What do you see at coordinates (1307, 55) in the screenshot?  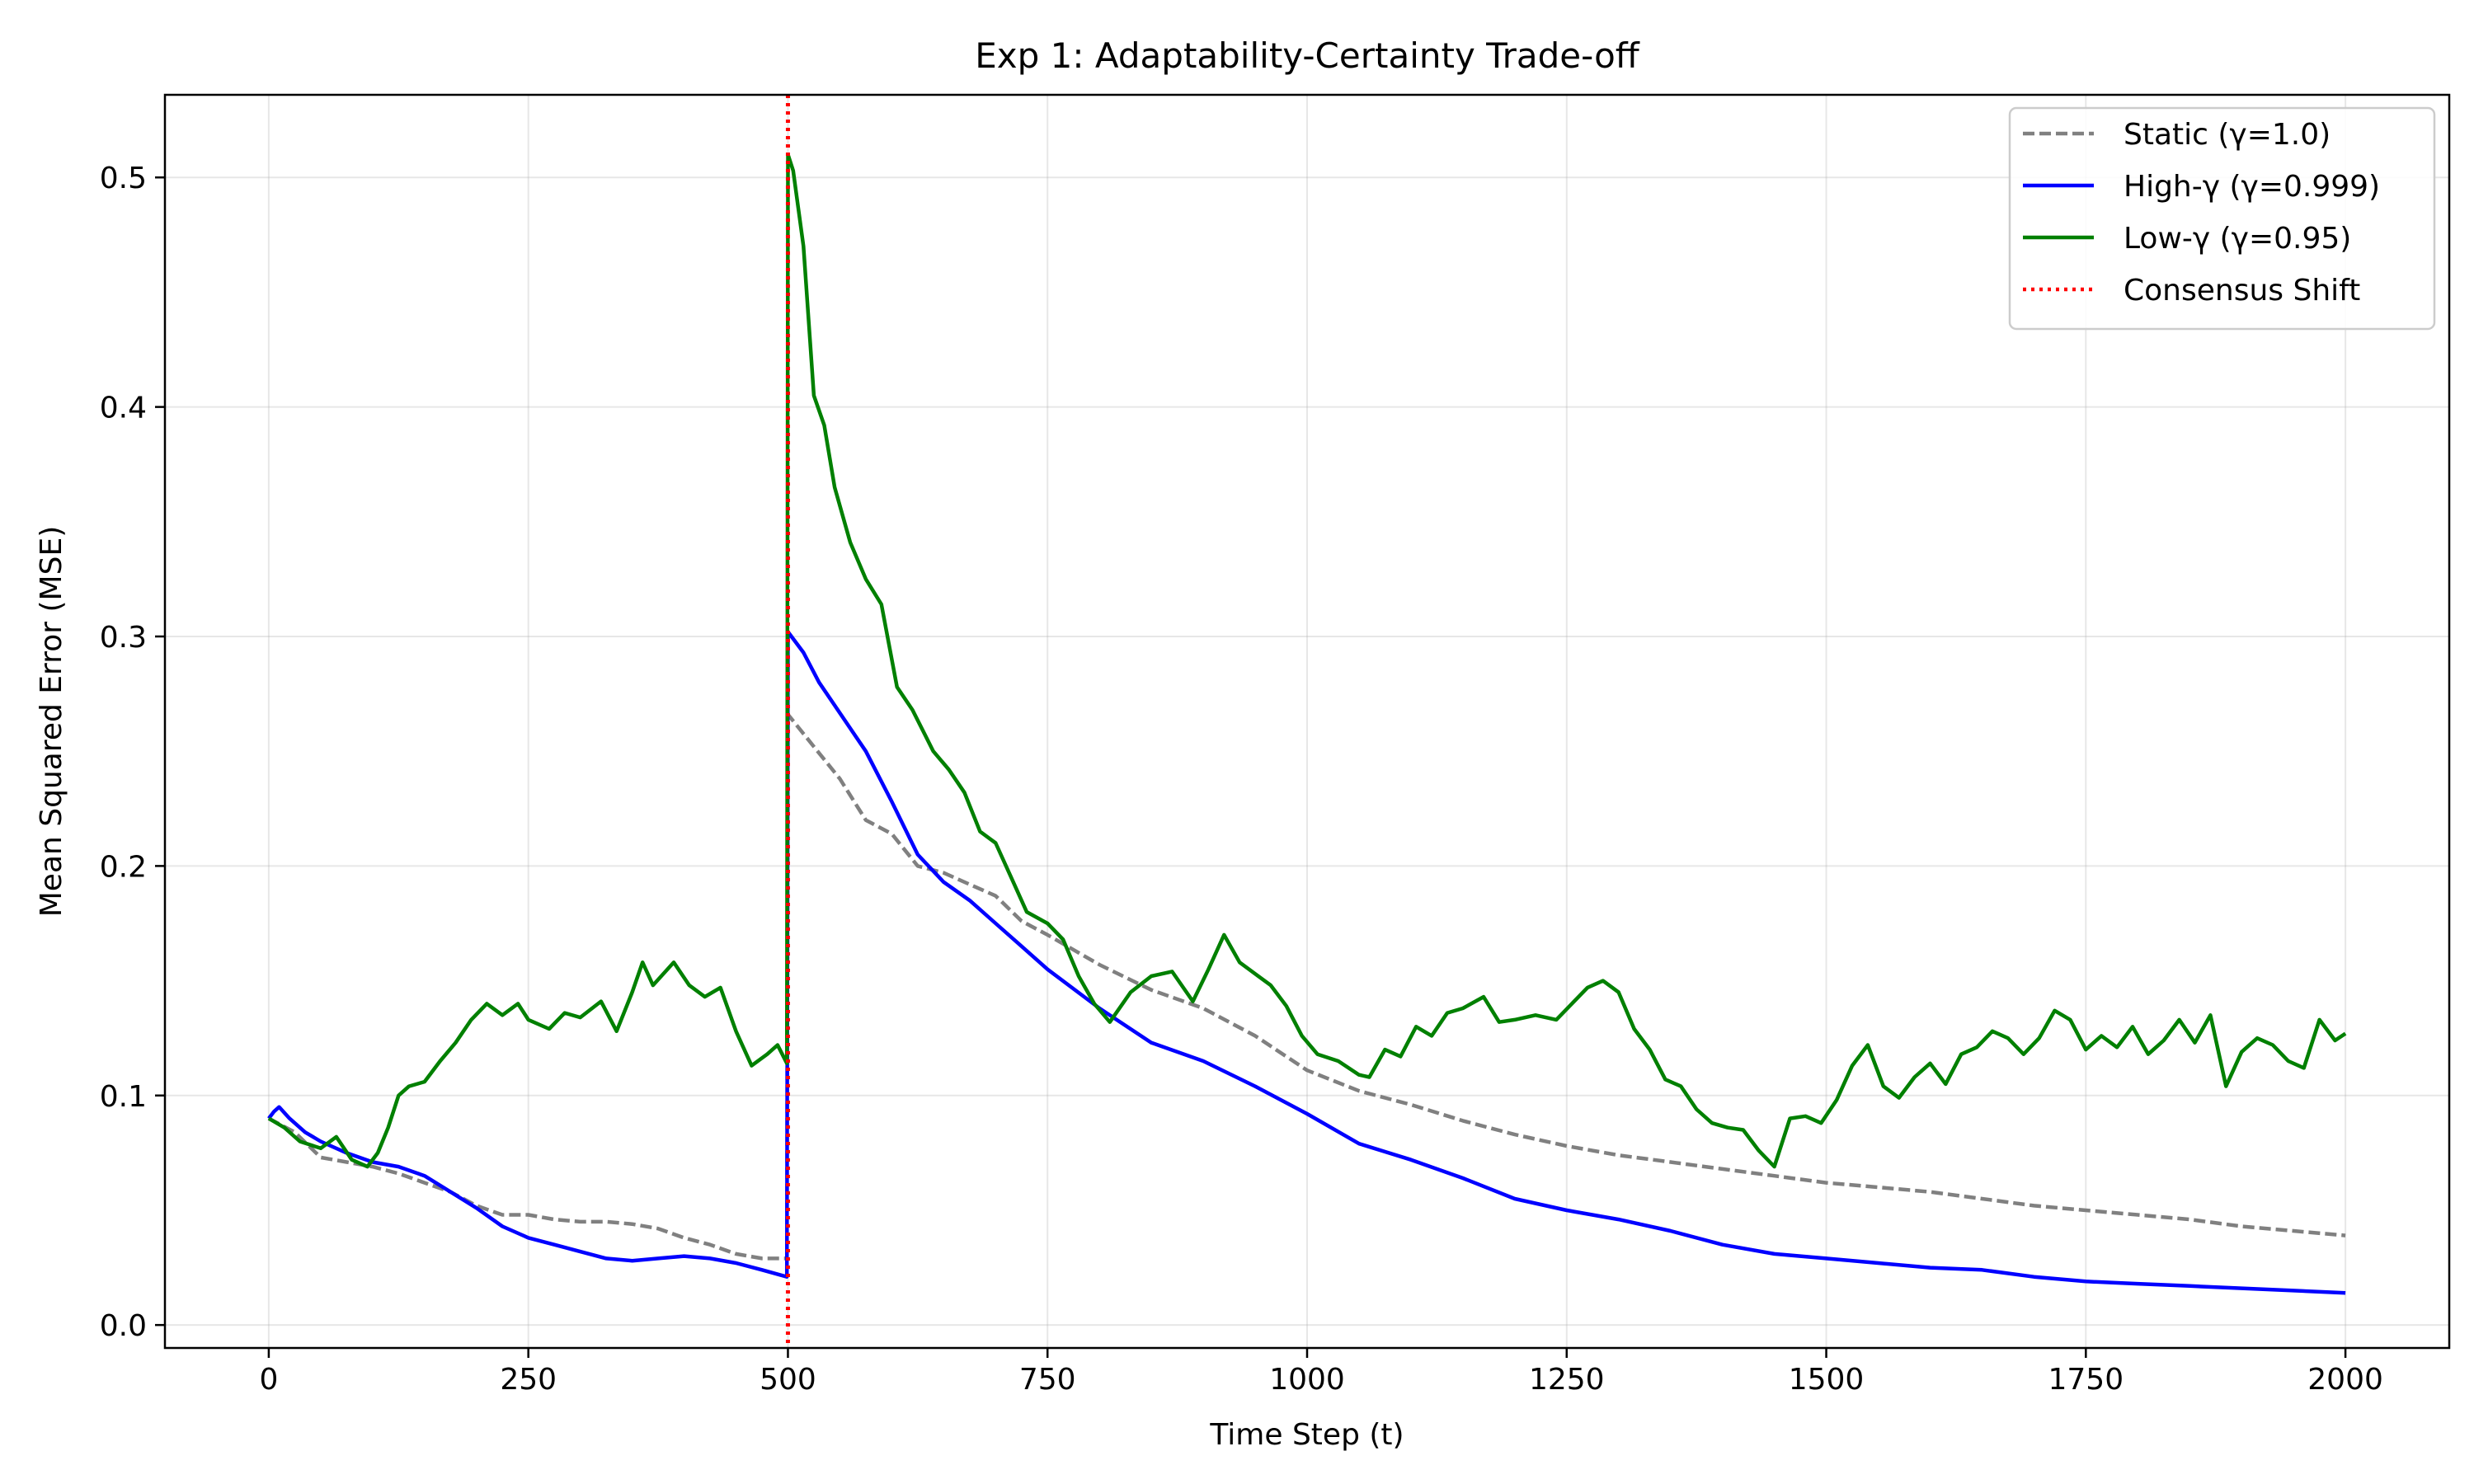 I see `chart-title: Exp 1: Adaptability-Certainty Trade-off` at bounding box center [1307, 55].